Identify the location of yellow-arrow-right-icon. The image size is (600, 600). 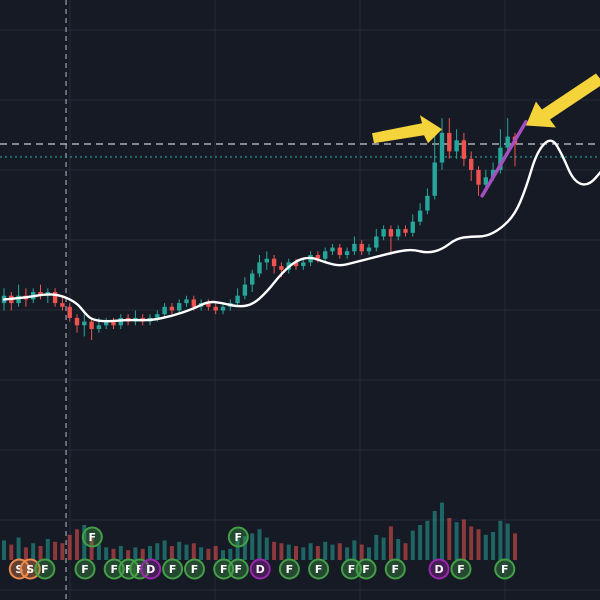
(407, 129).